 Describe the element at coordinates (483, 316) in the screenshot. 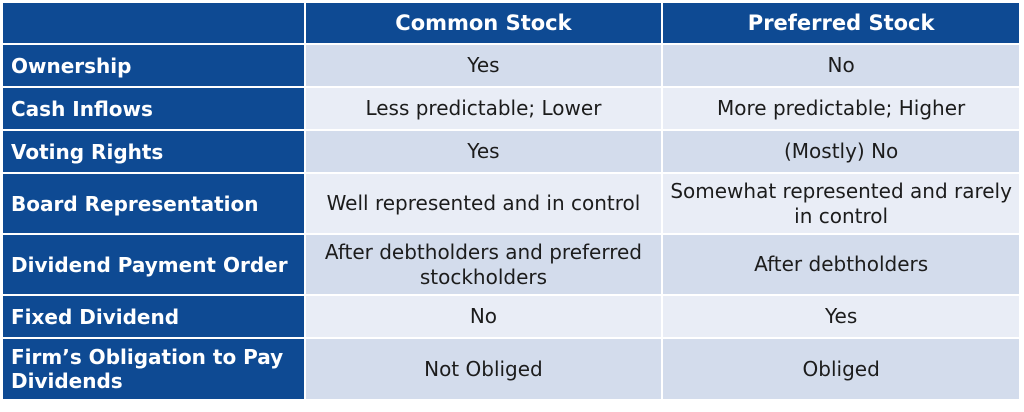

I see `cell-common: No` at that location.